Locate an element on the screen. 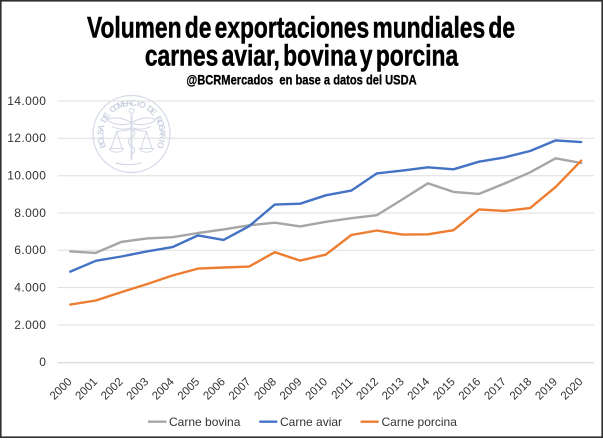 The image size is (603, 443). svg-text: 6.000 is located at coordinates (30, 250).